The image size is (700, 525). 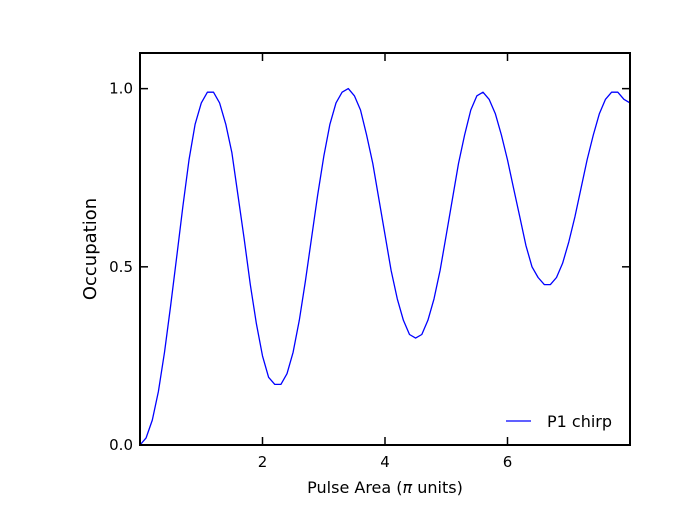 What do you see at coordinates (408, 487) in the screenshot?
I see `x-axis-label-symbol: π` at bounding box center [408, 487].